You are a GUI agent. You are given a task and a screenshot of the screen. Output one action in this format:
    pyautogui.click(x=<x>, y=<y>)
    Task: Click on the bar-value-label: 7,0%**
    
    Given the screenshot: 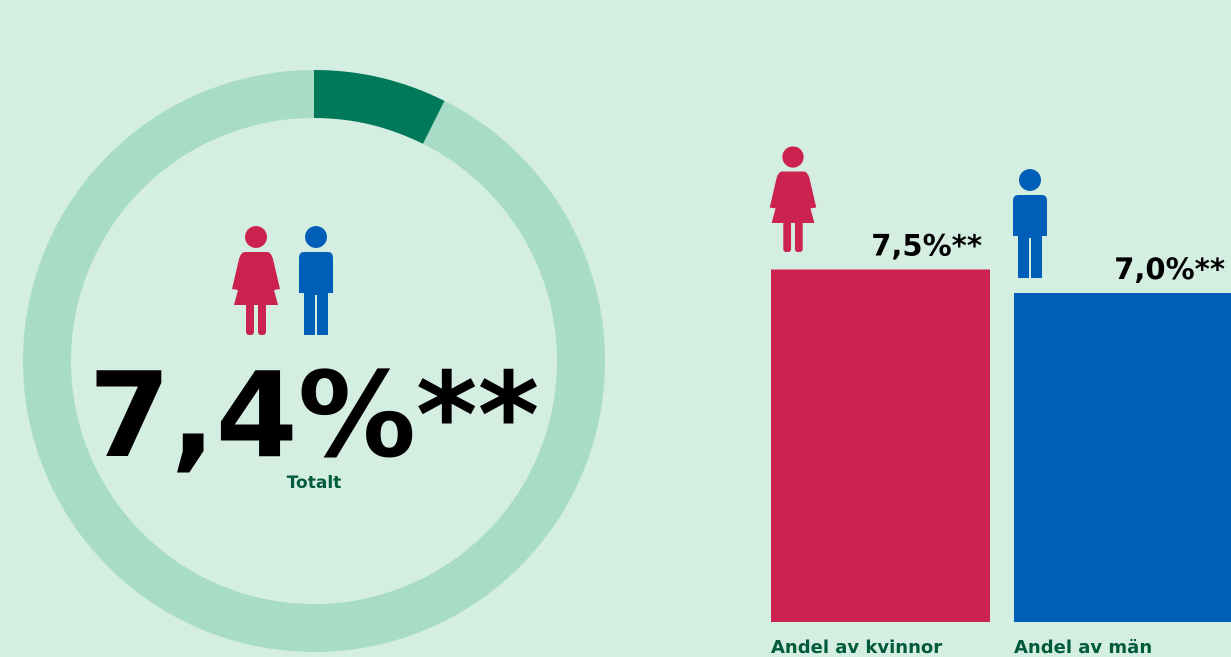 What is the action you would take?
    pyautogui.click(x=1169, y=269)
    